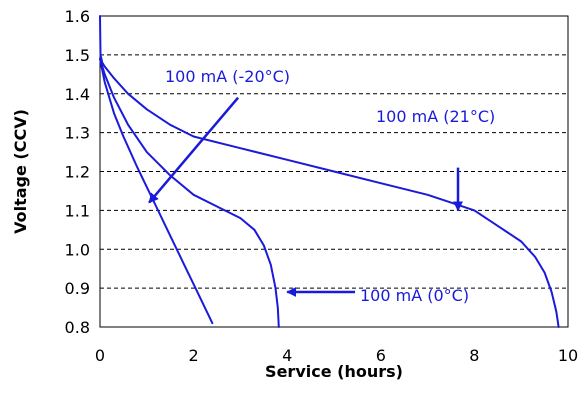  Describe the element at coordinates (77, 133) in the screenshot. I see `y-tick-label: 1.3` at that location.